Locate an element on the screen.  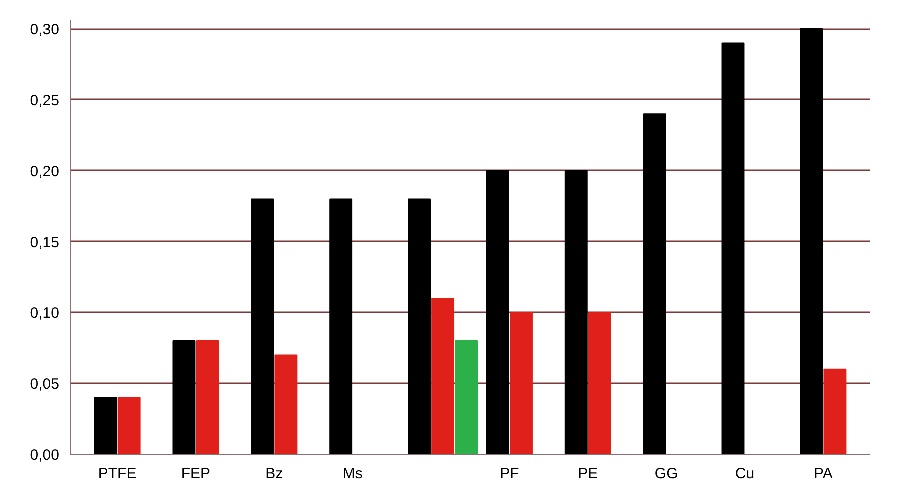
x-tick-label: PF is located at coordinates (510, 474).